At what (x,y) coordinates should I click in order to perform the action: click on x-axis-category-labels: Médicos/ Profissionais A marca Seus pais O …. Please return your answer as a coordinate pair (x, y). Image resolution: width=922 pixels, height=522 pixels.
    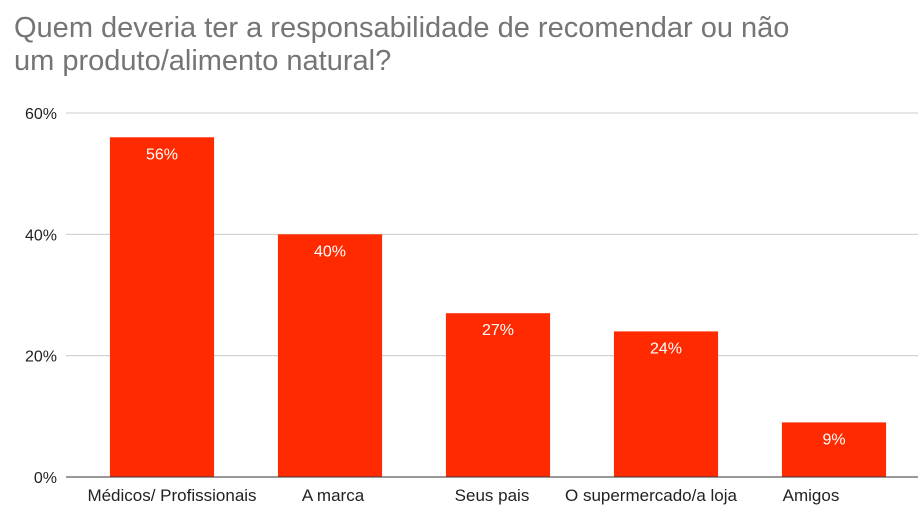
    Looking at the image, I should click on (463, 495).